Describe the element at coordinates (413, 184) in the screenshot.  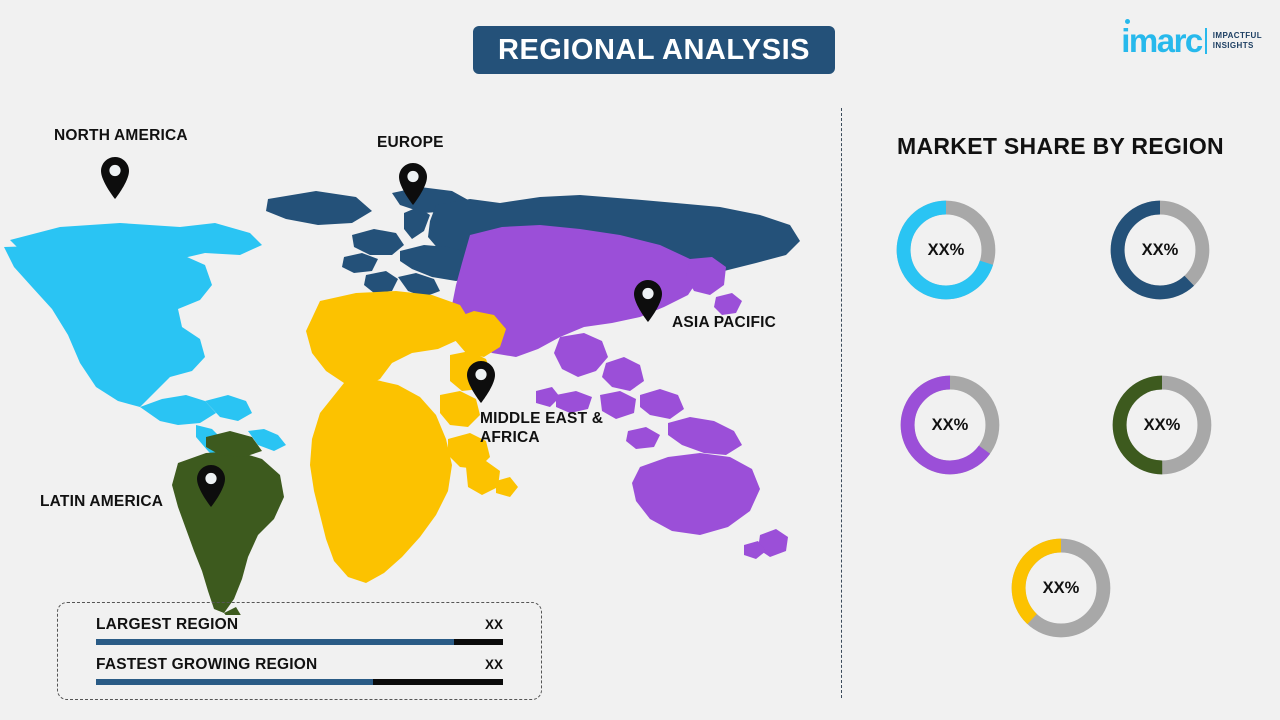
I see `map-pin-europe-icon` at that location.